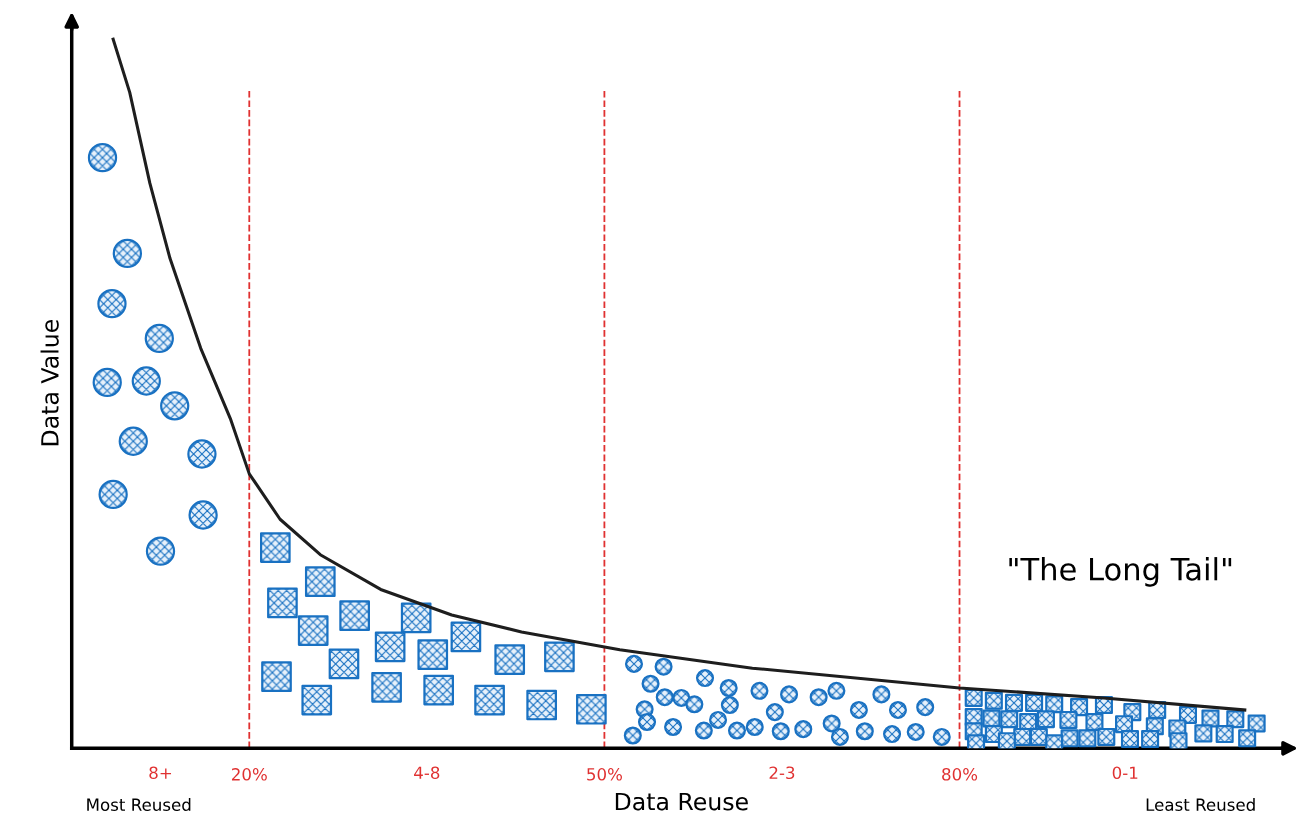 The image size is (1304, 816). What do you see at coordinates (249, 774) in the screenshot?
I see `x-tick-label: 20%` at bounding box center [249, 774].